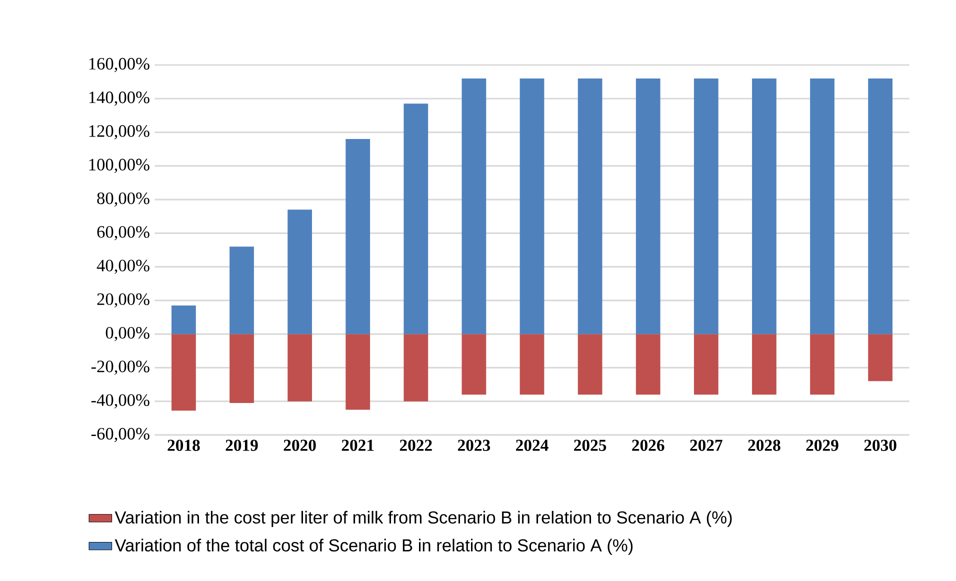 The height and width of the screenshot is (581, 956). I want to click on x-tick-label: 2018, so click(184, 445).